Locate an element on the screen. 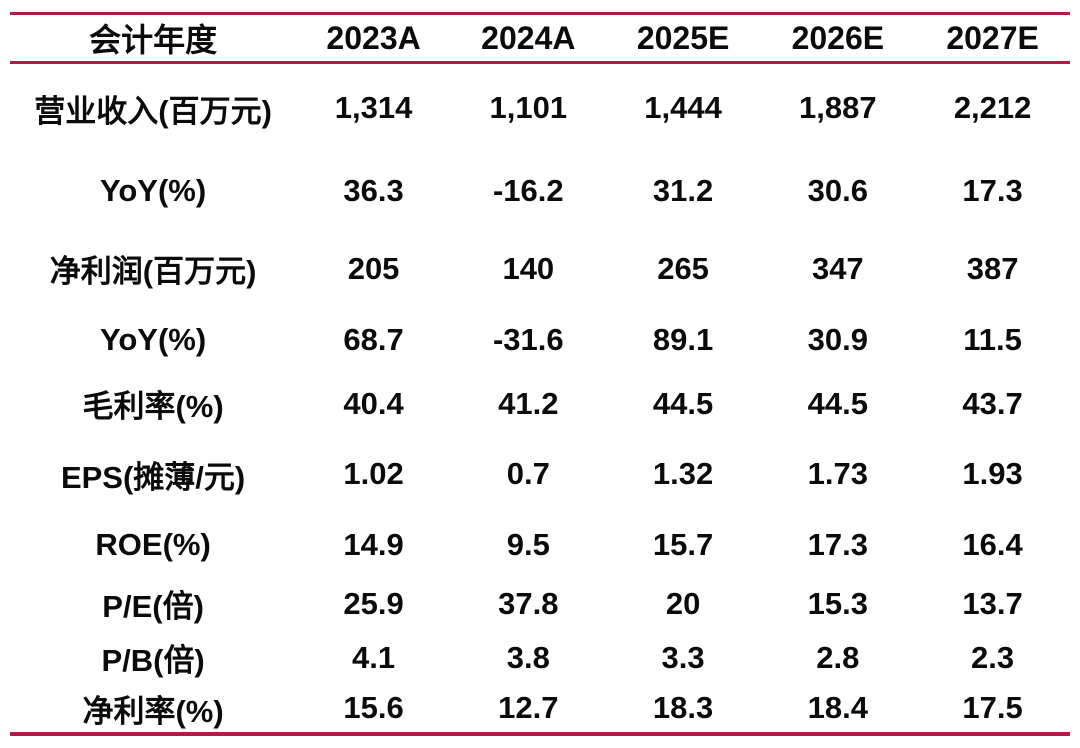  table-row: ROE(%) 14.9 9.5 15.7 17.3 16.4 is located at coordinates (540, 545).